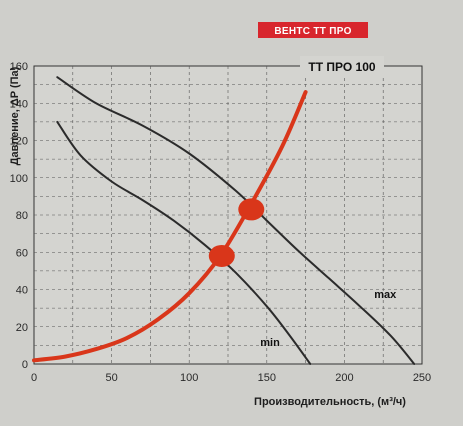 This screenshot has height=426, width=463. I want to click on y-tick-labels: 0 20 40 60 80 100 120 140 160, so click(19, 216).